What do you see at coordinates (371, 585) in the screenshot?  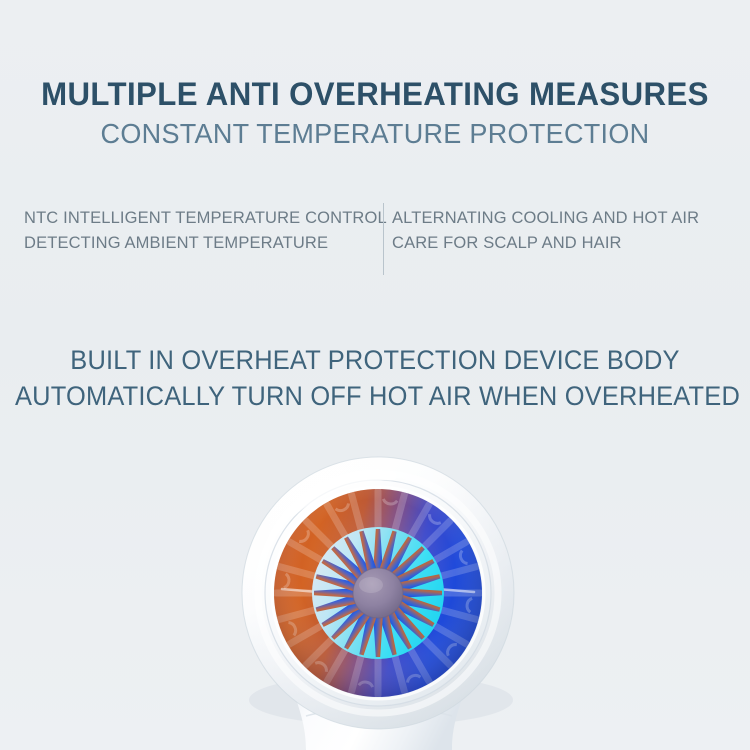 I see `fan-hub-highlight` at bounding box center [371, 585].